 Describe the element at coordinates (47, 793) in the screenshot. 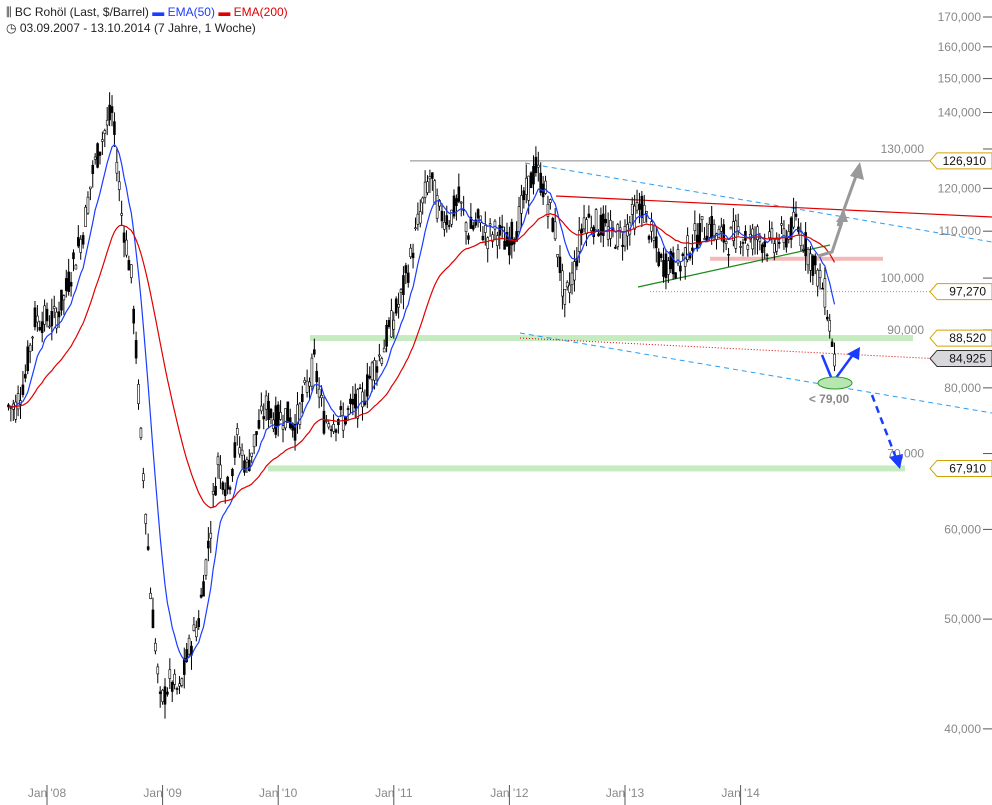

I see `x-tick-label: Jan '08` at that location.